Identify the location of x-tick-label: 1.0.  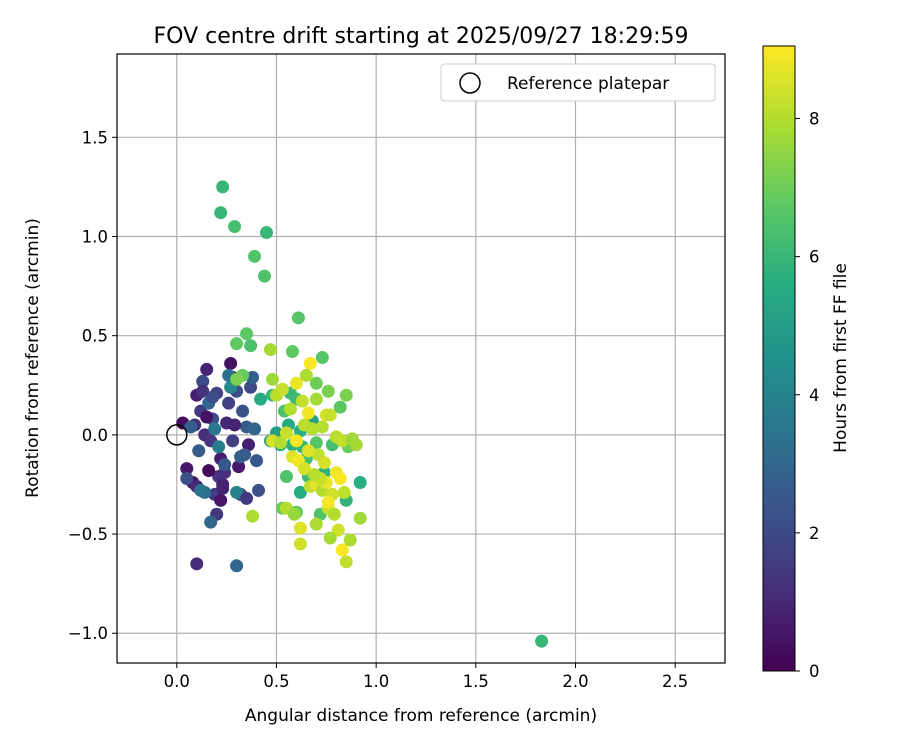
(376, 681).